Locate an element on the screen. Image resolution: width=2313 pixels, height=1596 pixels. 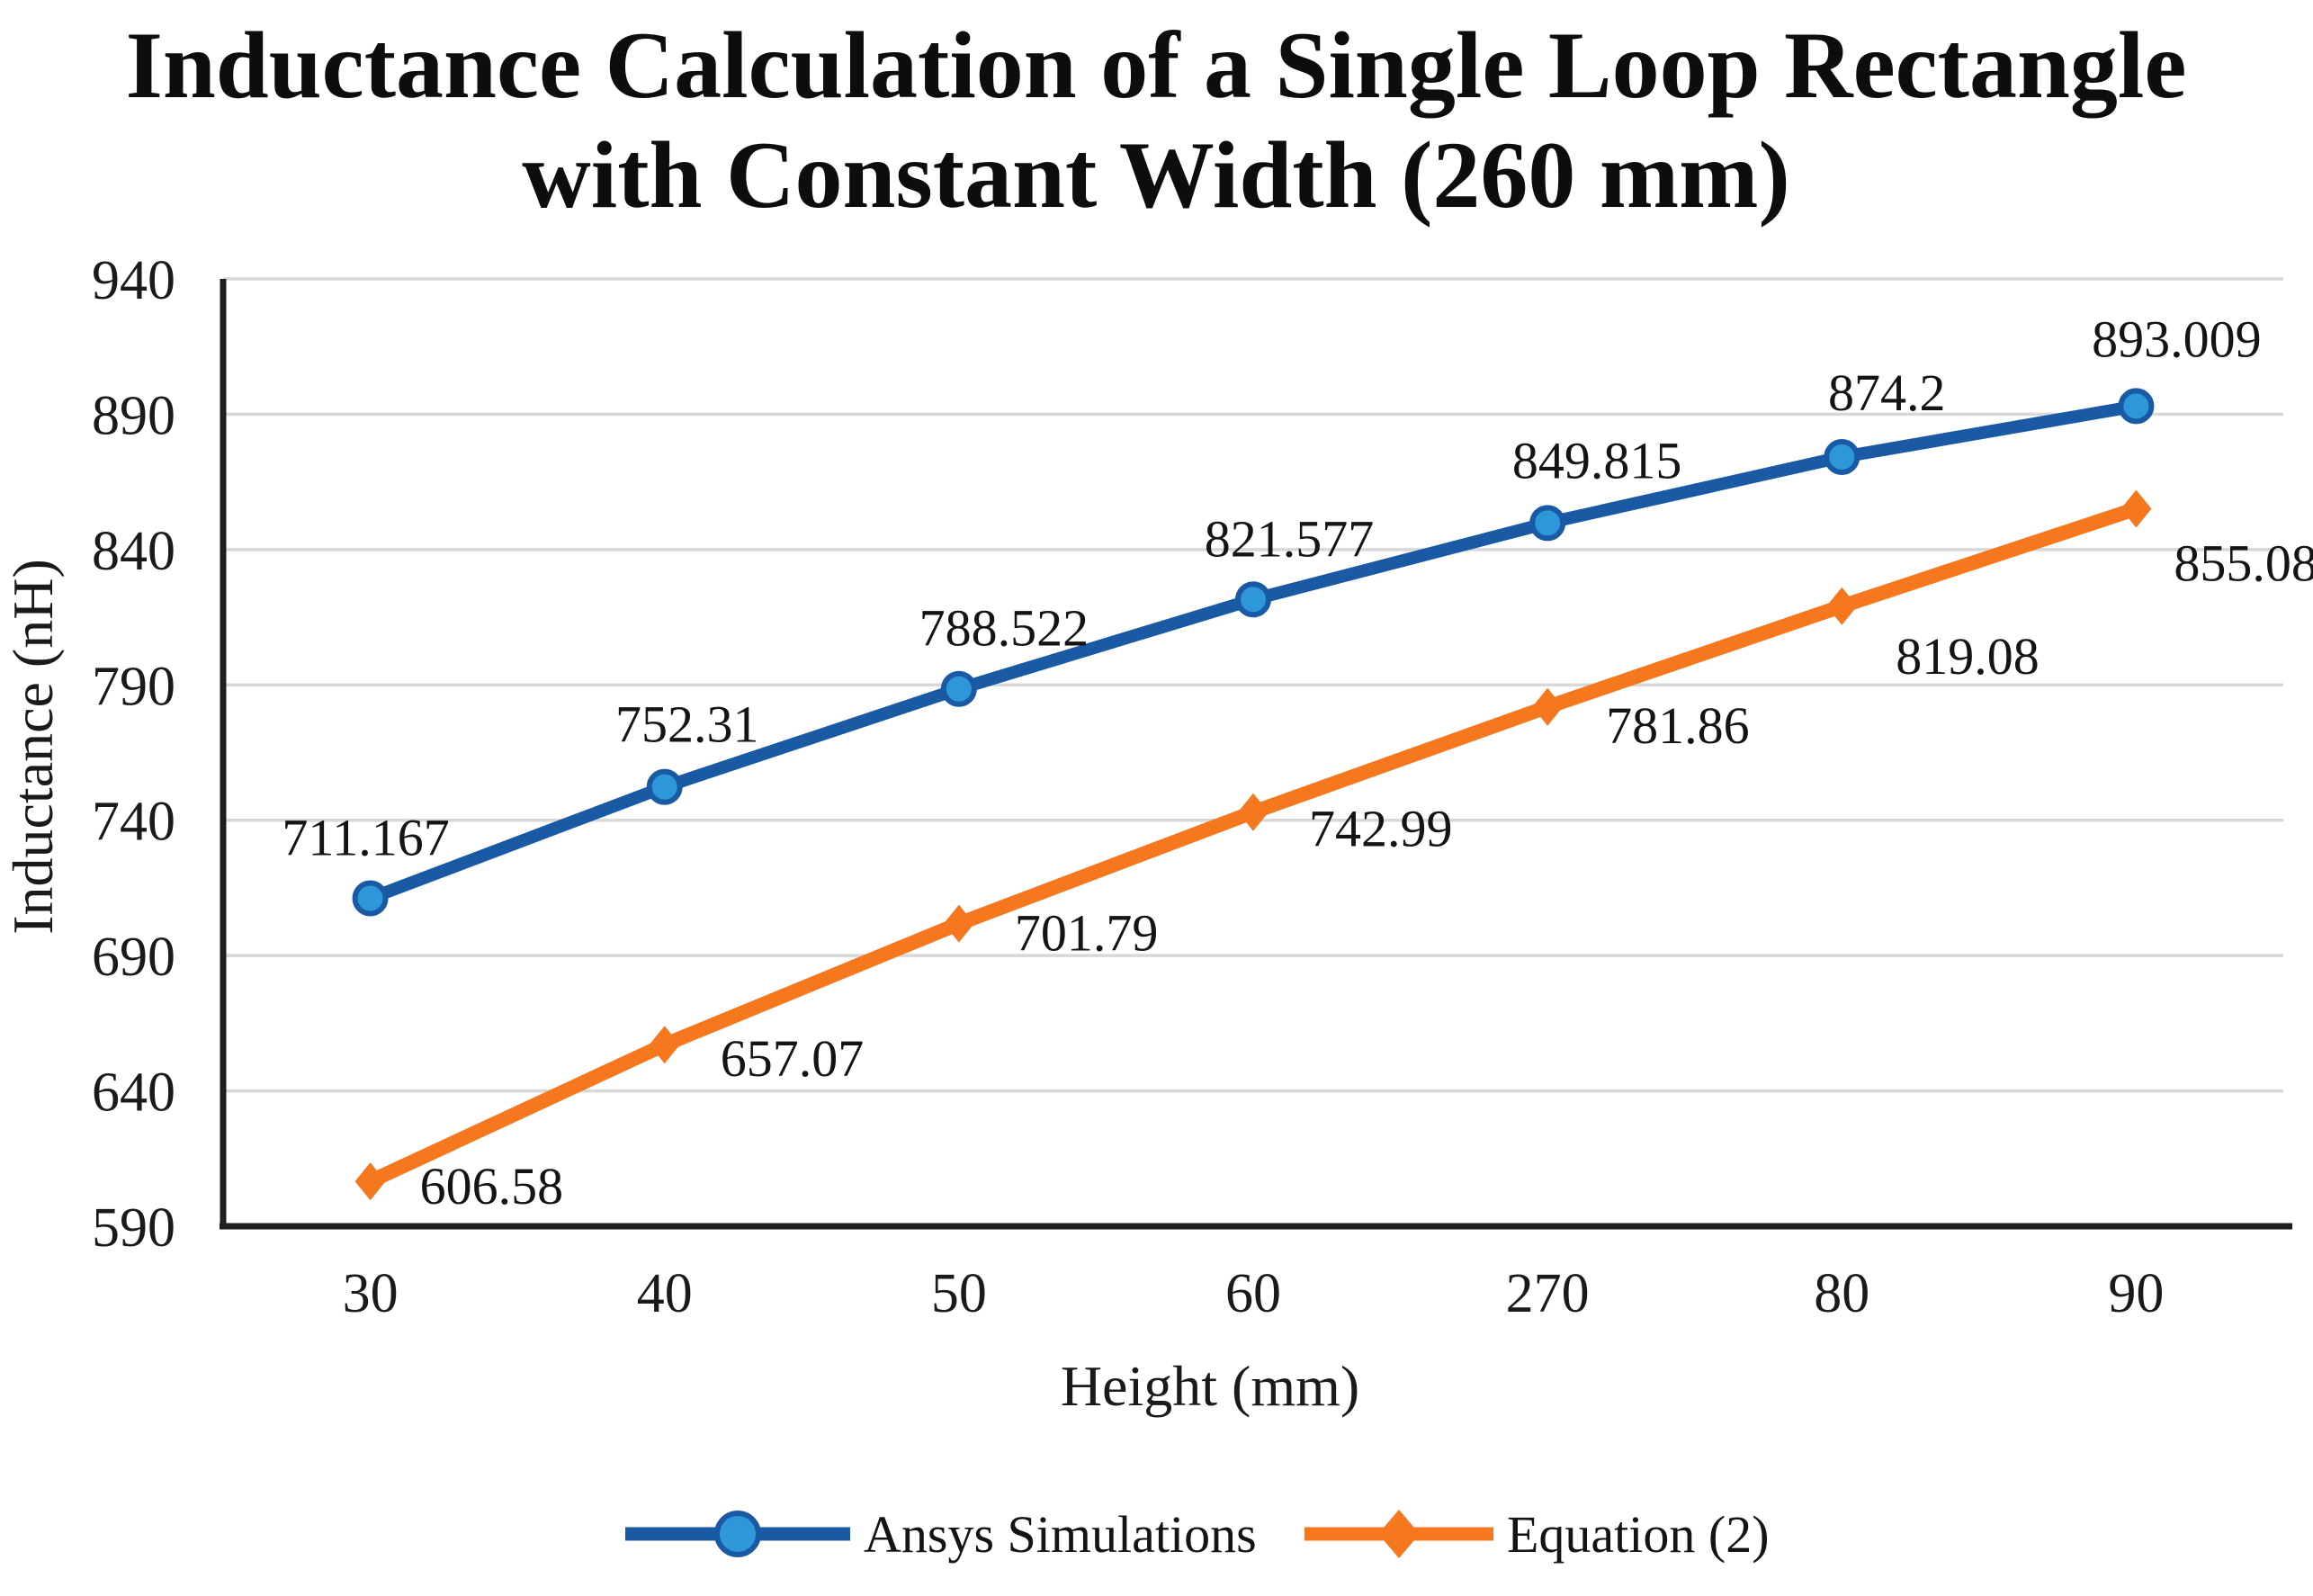
y-tick-label: 740 is located at coordinates (133, 822).